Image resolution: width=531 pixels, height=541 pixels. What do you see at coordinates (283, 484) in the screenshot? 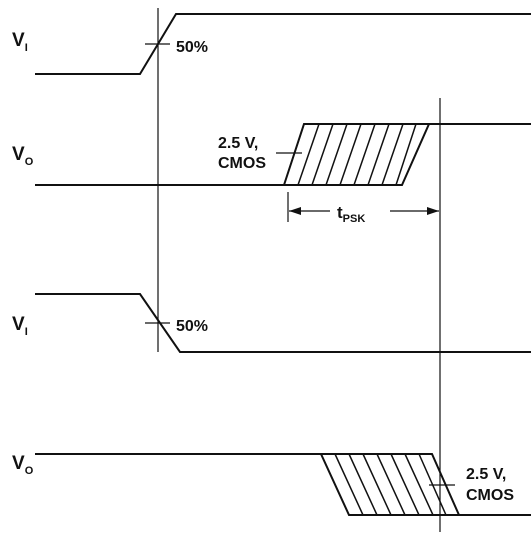
I see `waveform-vo-falling` at bounding box center [283, 484].